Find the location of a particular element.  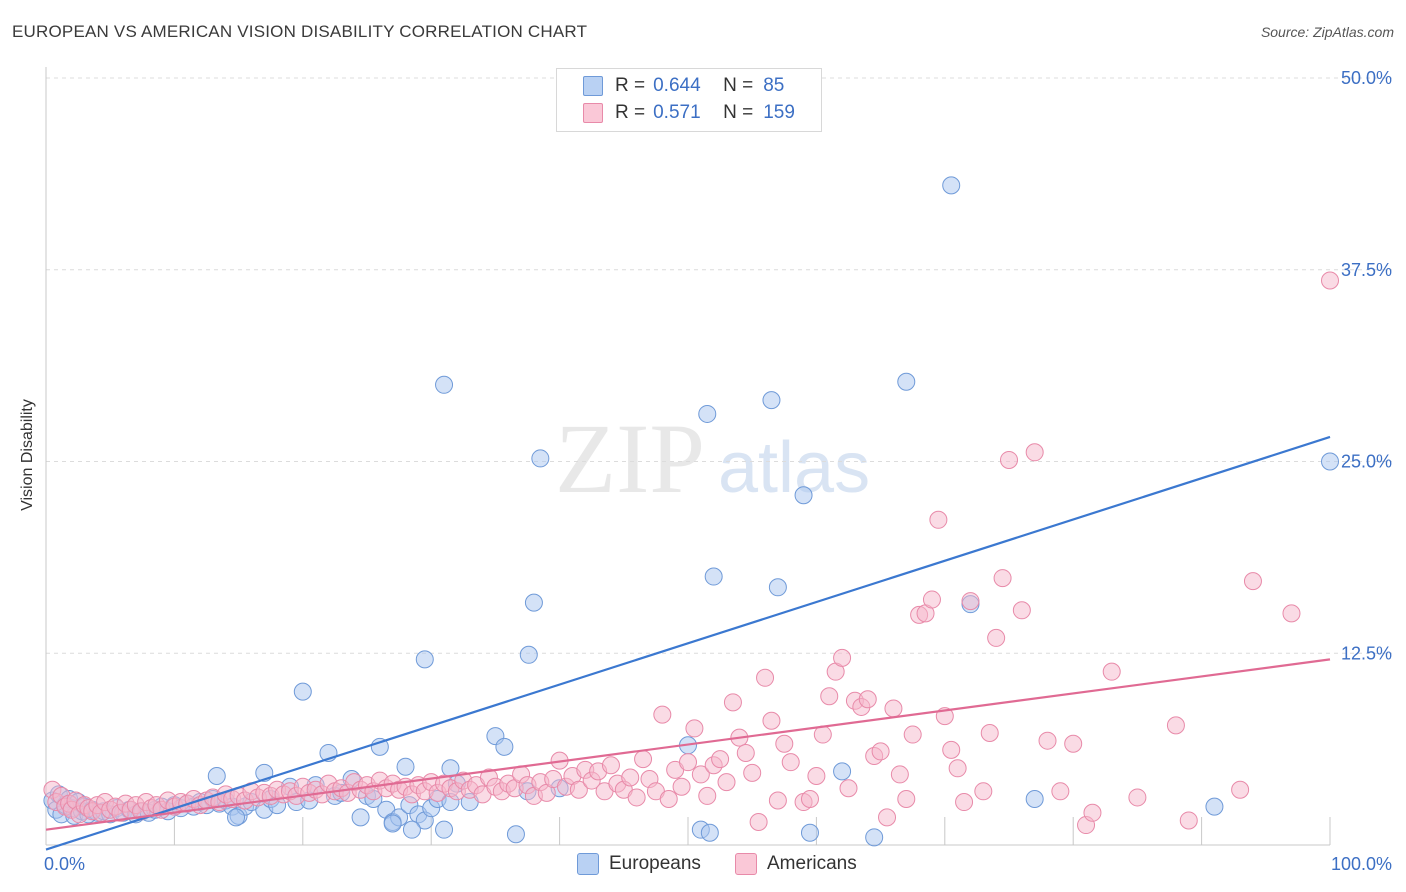

legend-item-europeans: Europeans is located at coordinates (639, 864).